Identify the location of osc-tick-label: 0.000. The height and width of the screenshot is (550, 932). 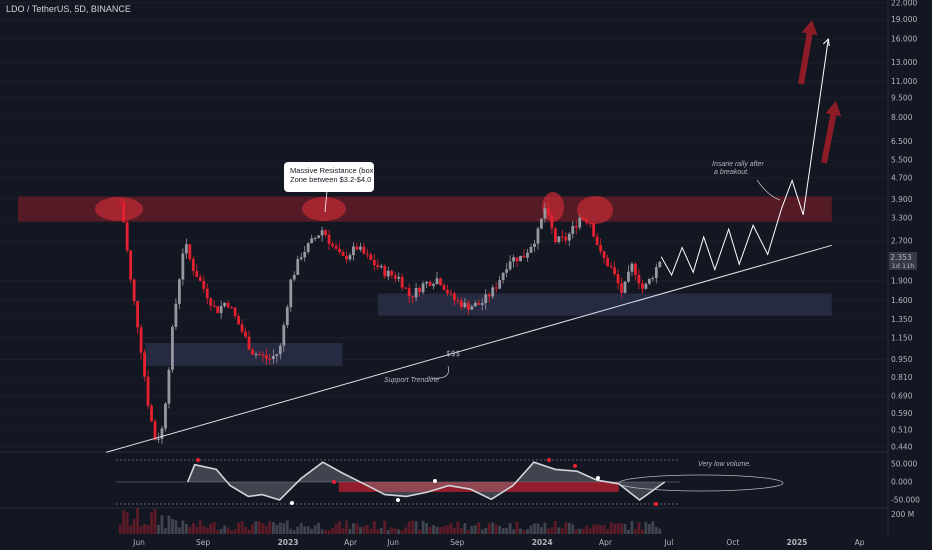
(902, 482).